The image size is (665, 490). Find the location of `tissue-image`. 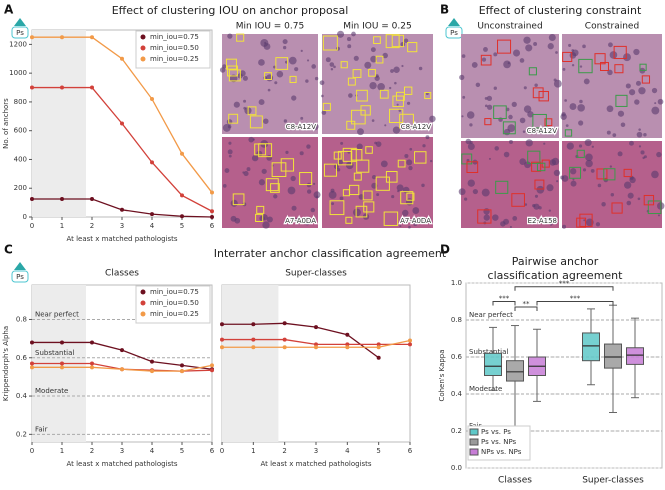

tissue-image is located at coordinates (377, 84).